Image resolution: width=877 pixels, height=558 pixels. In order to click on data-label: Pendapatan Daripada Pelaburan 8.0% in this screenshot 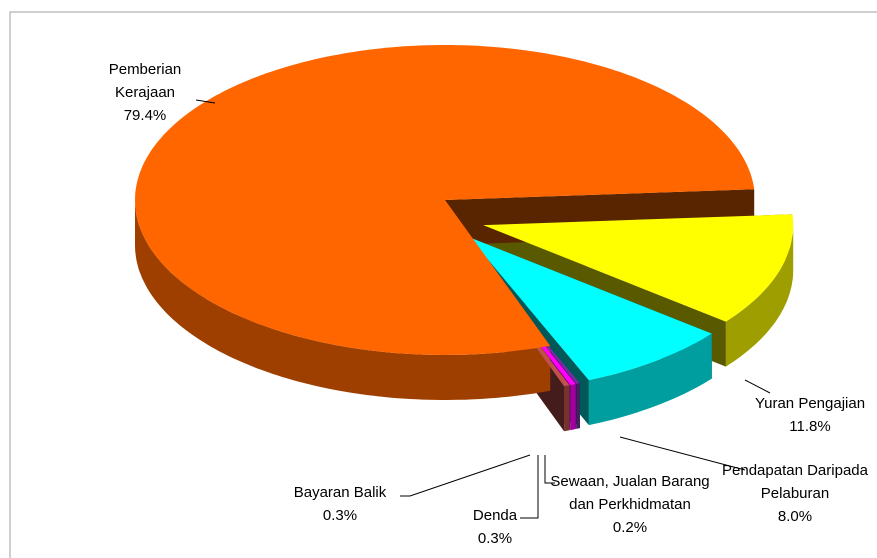, I will do `click(791, 493)`.